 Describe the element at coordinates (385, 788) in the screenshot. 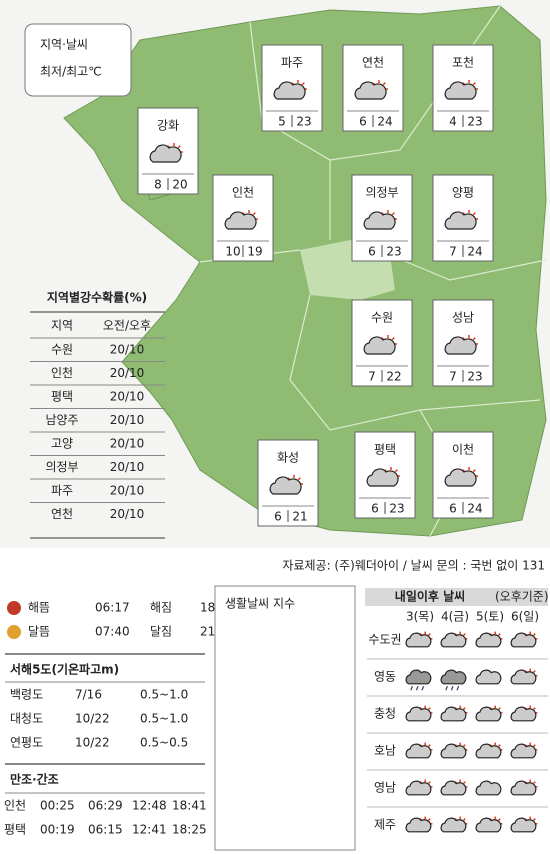

I see `forecast-region: 영남` at that location.